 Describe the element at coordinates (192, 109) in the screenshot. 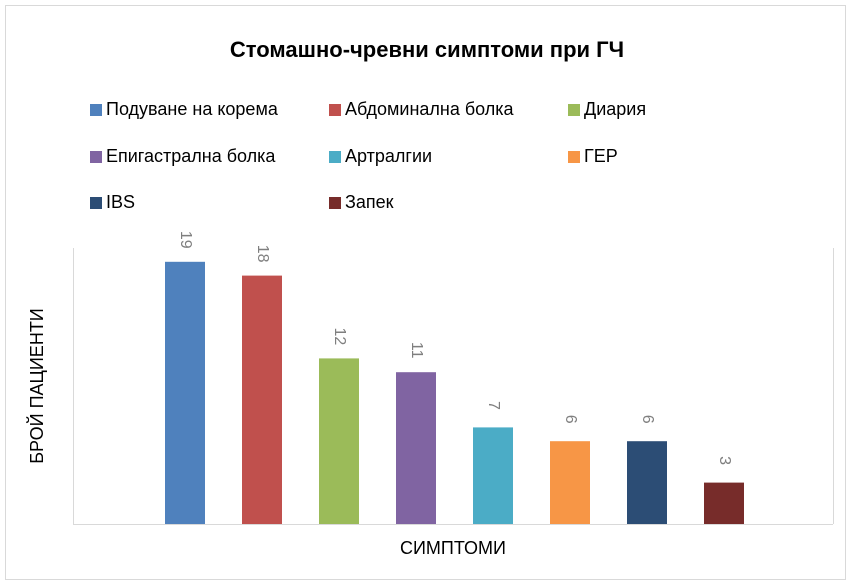

I see `legend-label: Подуване на корема` at that location.